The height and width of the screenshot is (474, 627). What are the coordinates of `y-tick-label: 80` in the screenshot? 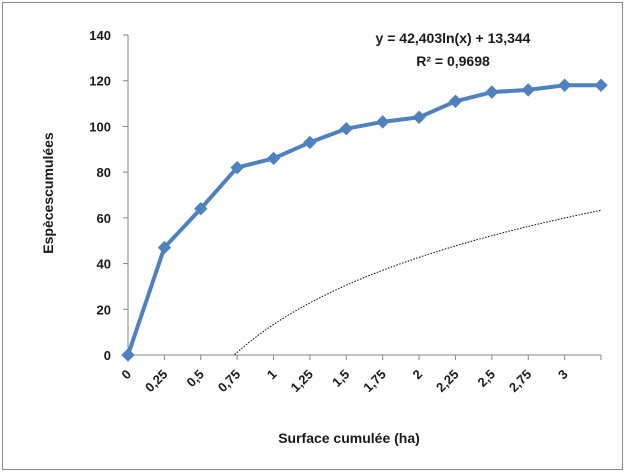 It's located at (104, 172).